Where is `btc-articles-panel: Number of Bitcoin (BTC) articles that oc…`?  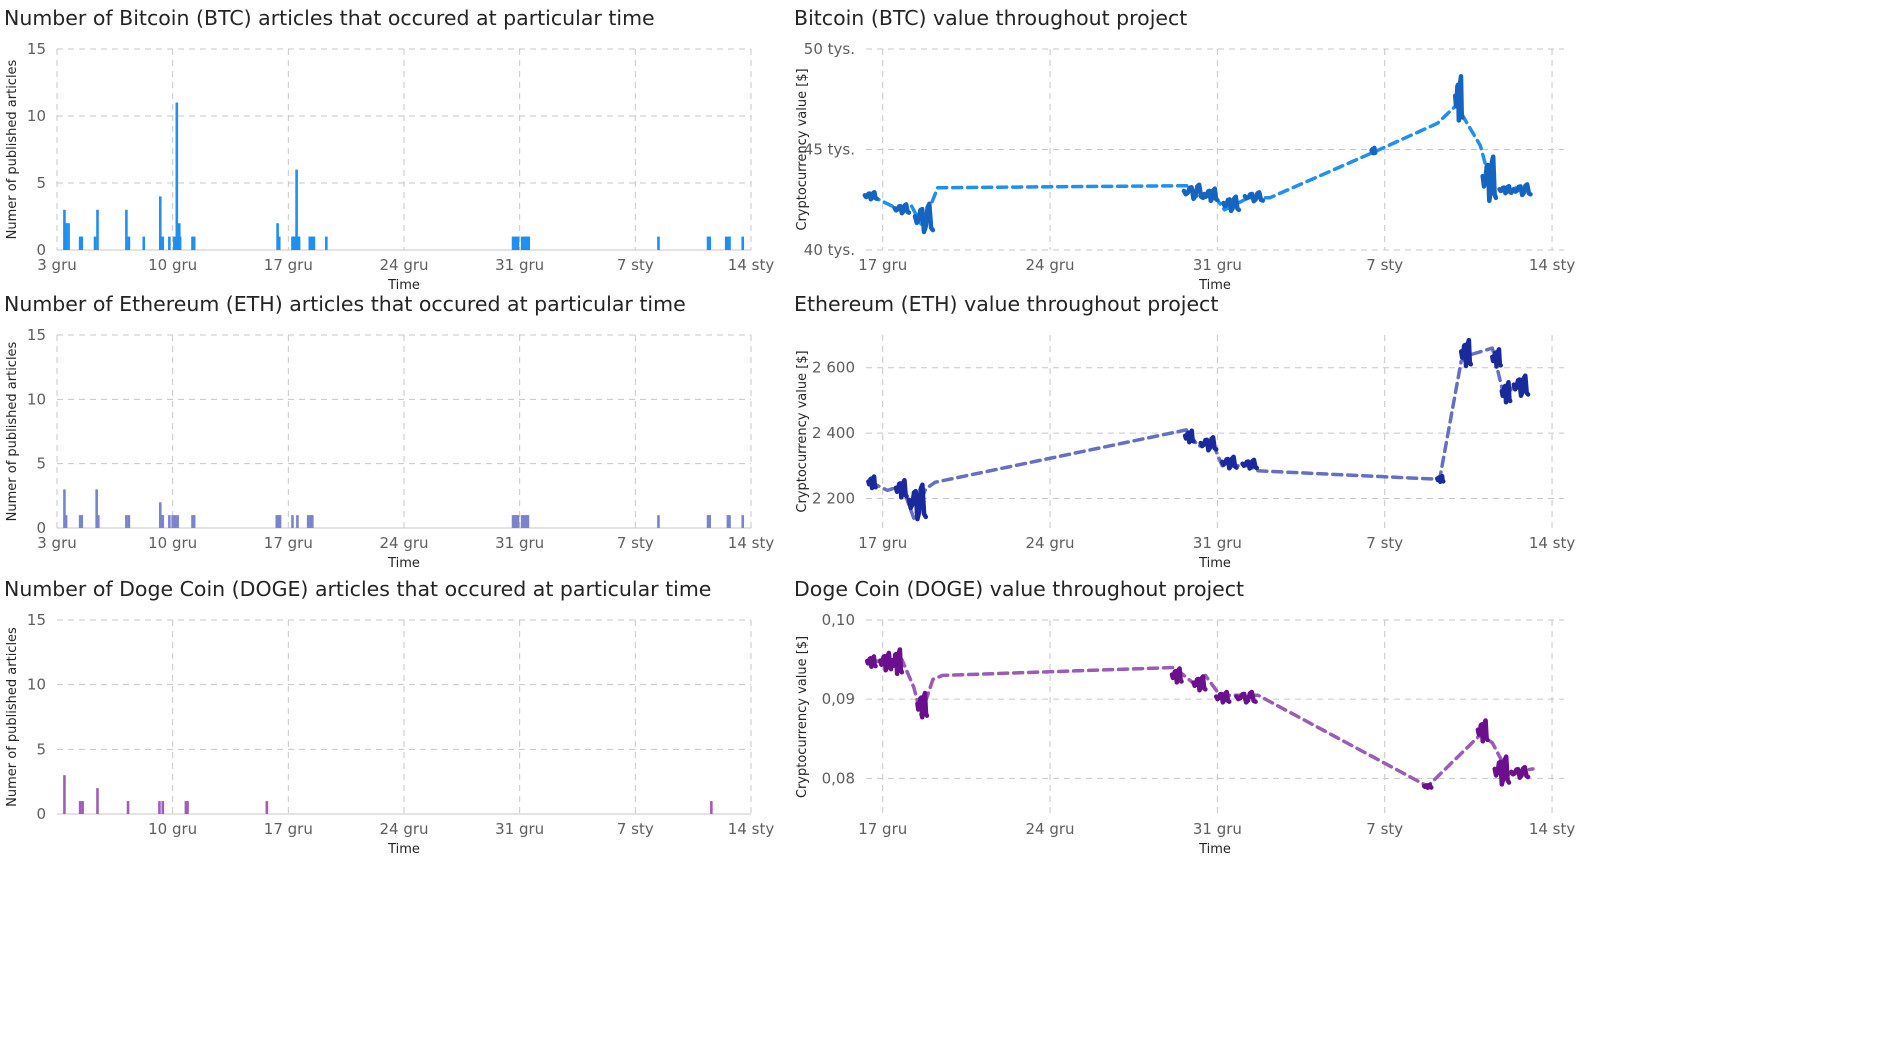 btc-articles-panel: Number of Bitcoin (BTC) articles that oc… is located at coordinates (389, 149).